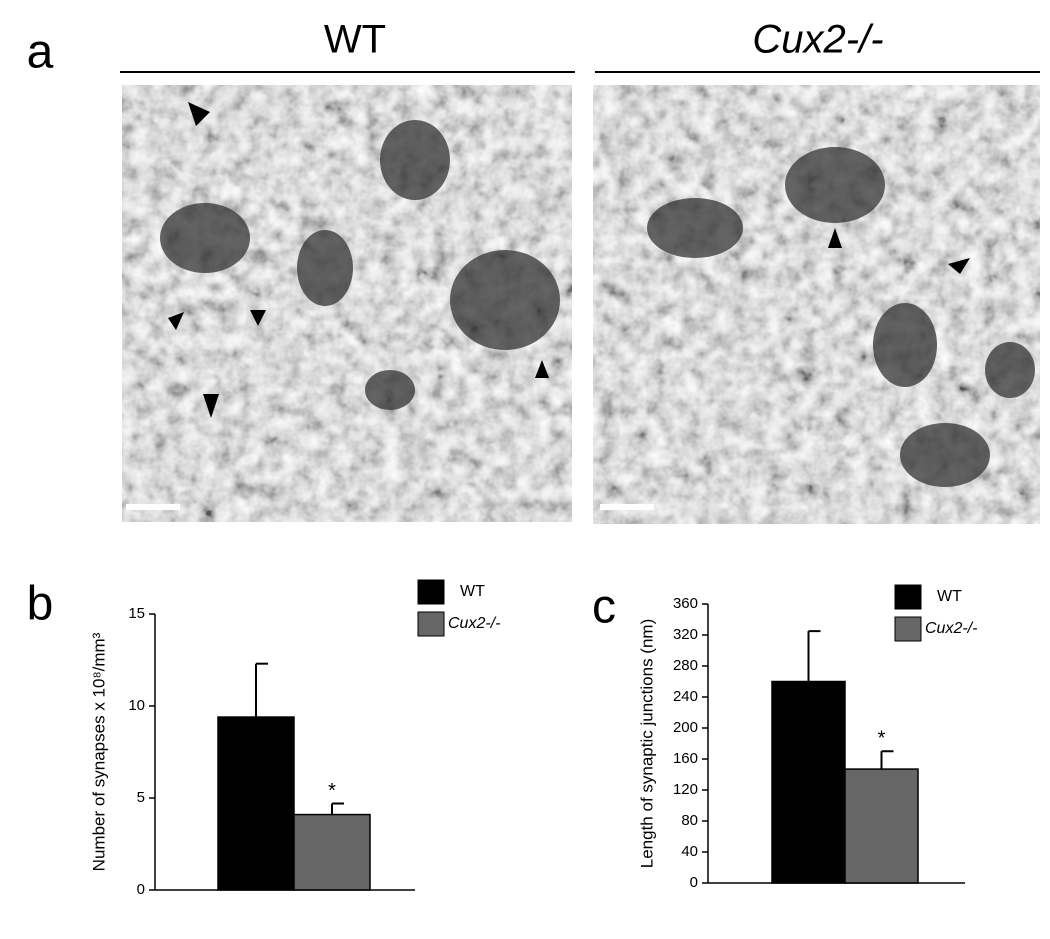 The height and width of the screenshot is (939, 1050). I want to click on y-tick-label: 160, so click(685, 758).